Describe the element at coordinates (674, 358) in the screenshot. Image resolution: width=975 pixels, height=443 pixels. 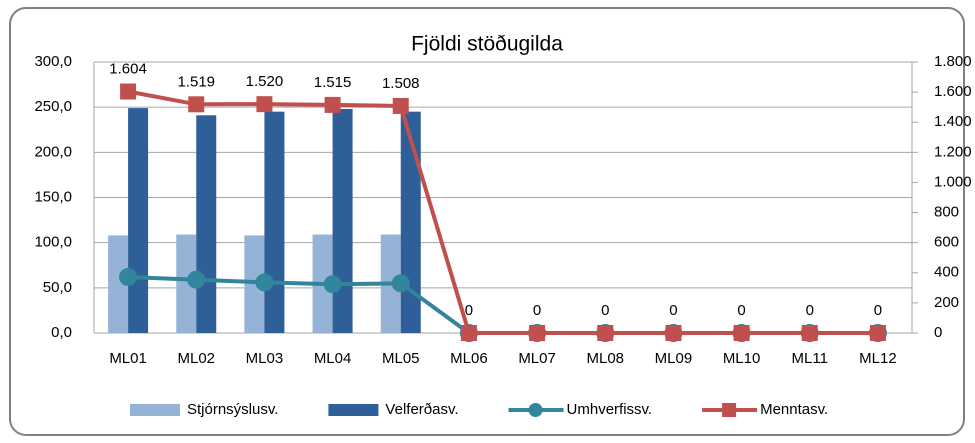
I see `x-tick-label: ML09` at that location.